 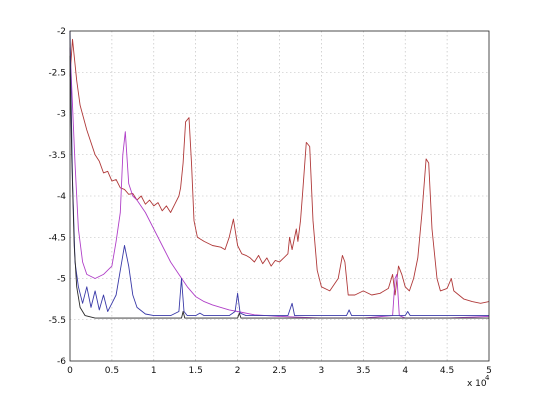 What do you see at coordinates (196, 371) in the screenshot?
I see `x-tick-label: 1.5` at bounding box center [196, 371].